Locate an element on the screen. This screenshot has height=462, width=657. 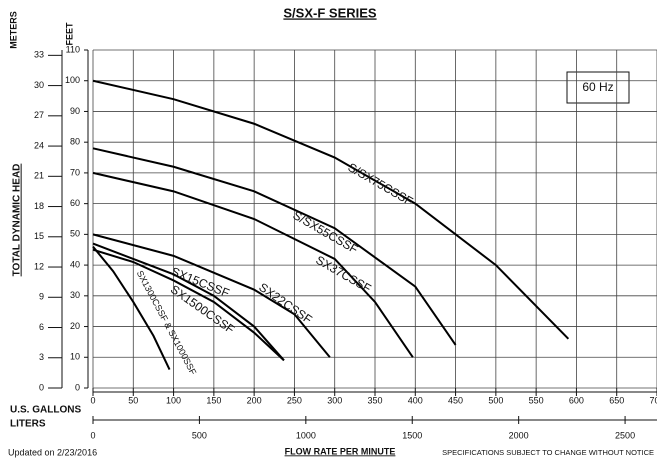
y2-tick-label: 18 is located at coordinates (39, 206).